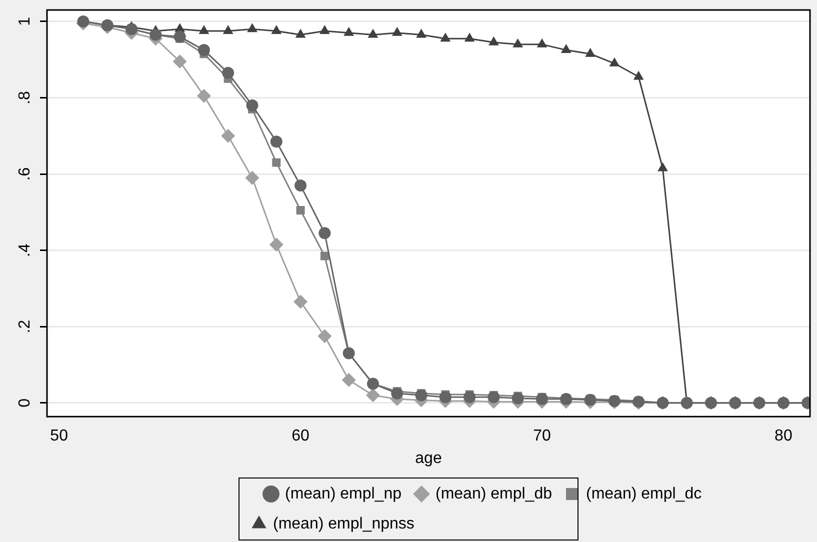 Image resolution: width=817 pixels, height=542 pixels. Describe the element at coordinates (343, 493) in the screenshot. I see `legend-label: (mean) empl_np` at that location.